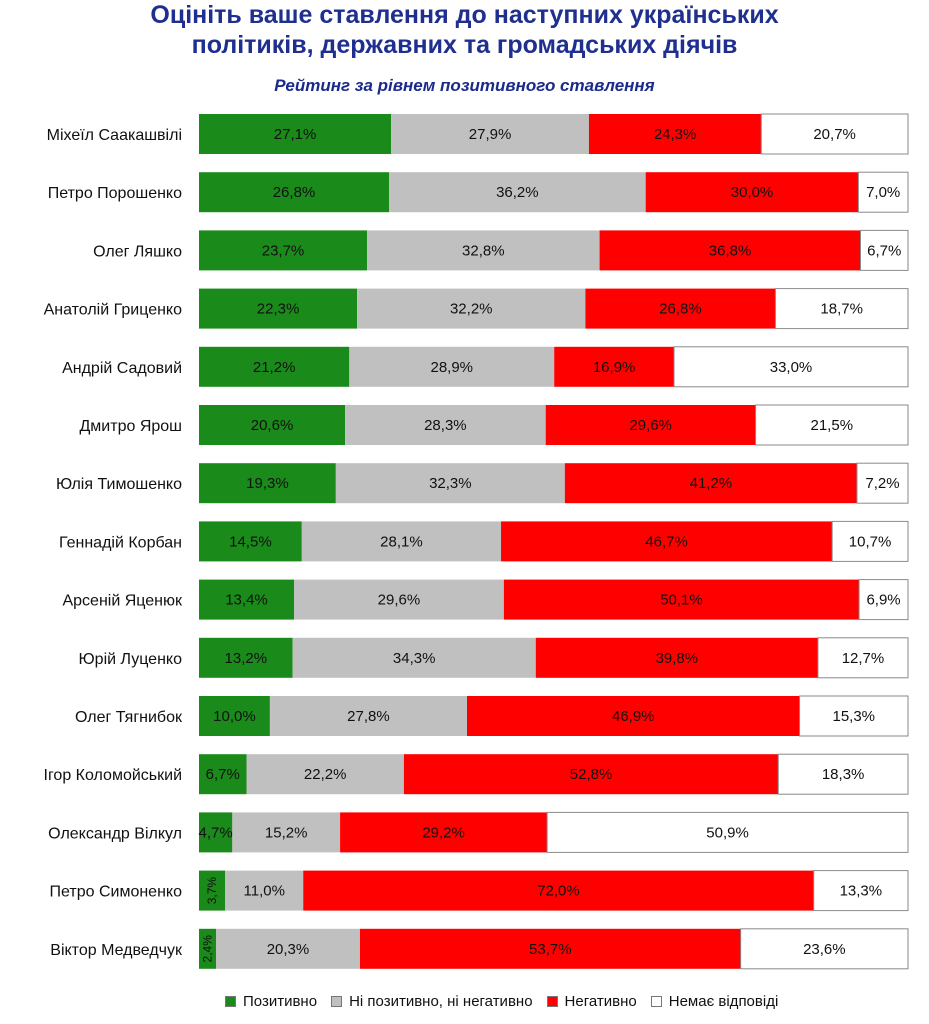 This screenshot has width=929, height=1024. What do you see at coordinates (280, 1001) in the screenshot?
I see `legend-label: Позитивно` at bounding box center [280, 1001].